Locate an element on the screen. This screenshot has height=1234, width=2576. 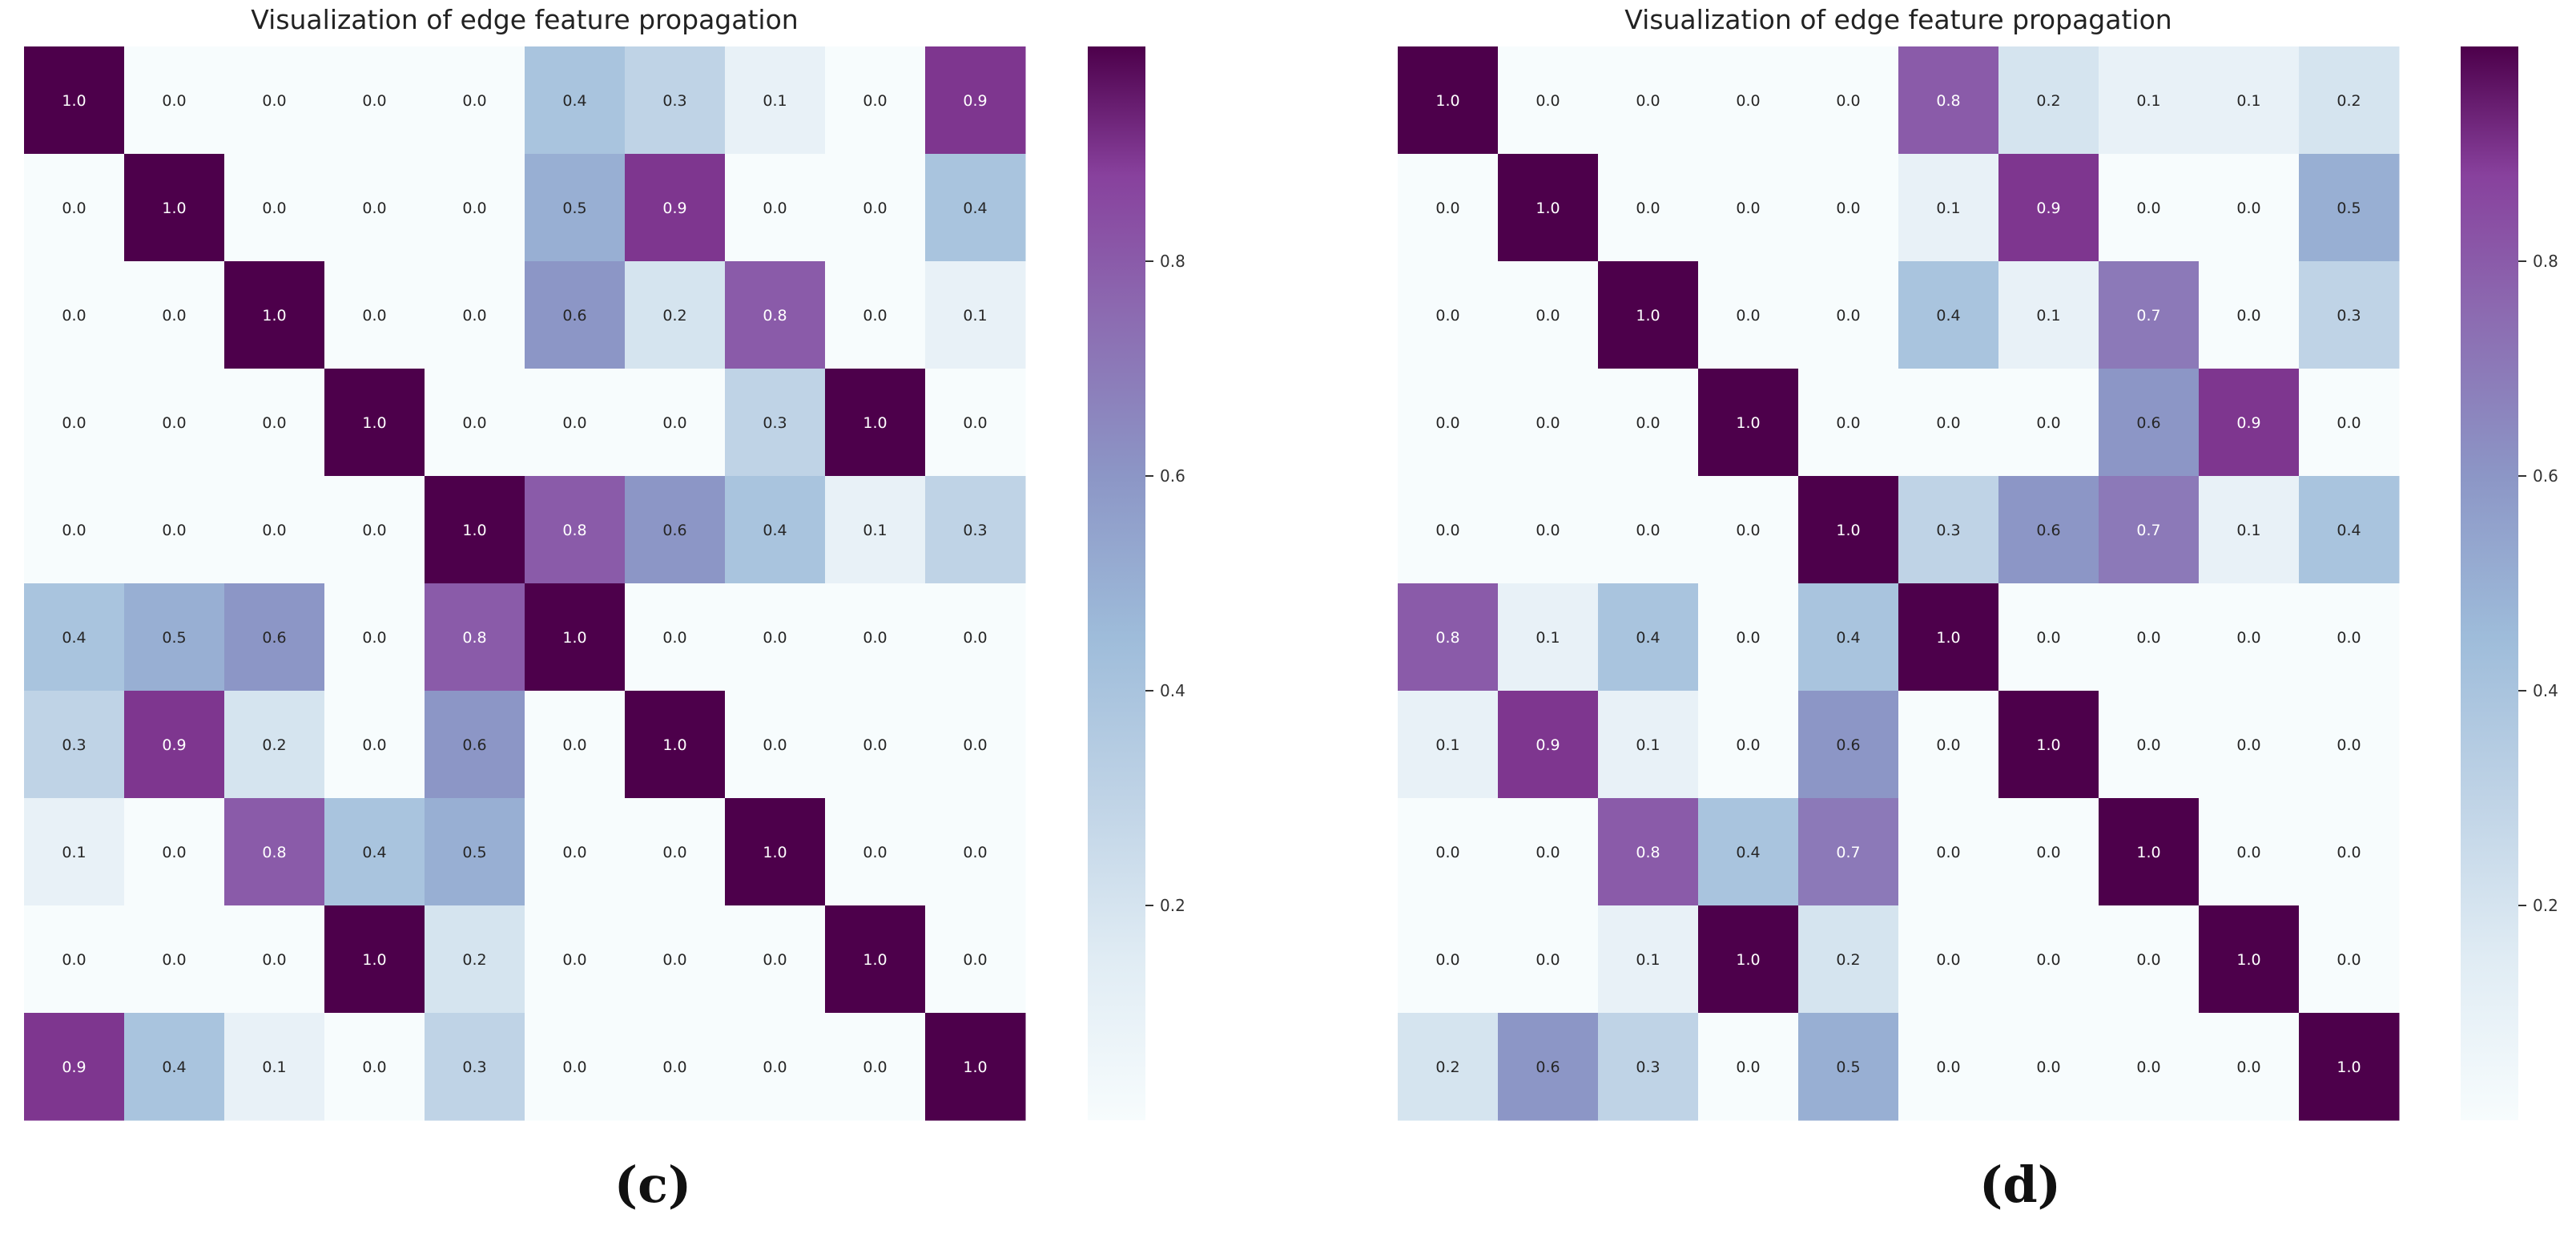
heatmap-cell-r7-c5 is located at coordinates (1949, 852).